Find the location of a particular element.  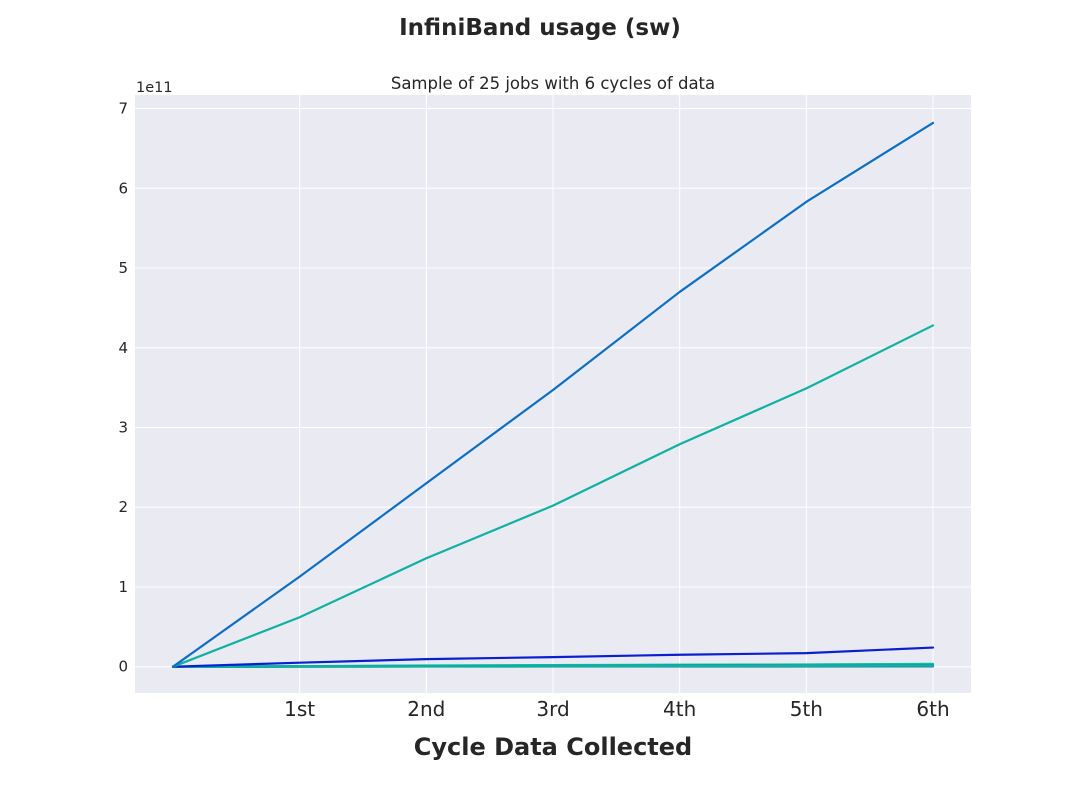

chart-title: InfiniBand usage (sw) is located at coordinates (540, 28).